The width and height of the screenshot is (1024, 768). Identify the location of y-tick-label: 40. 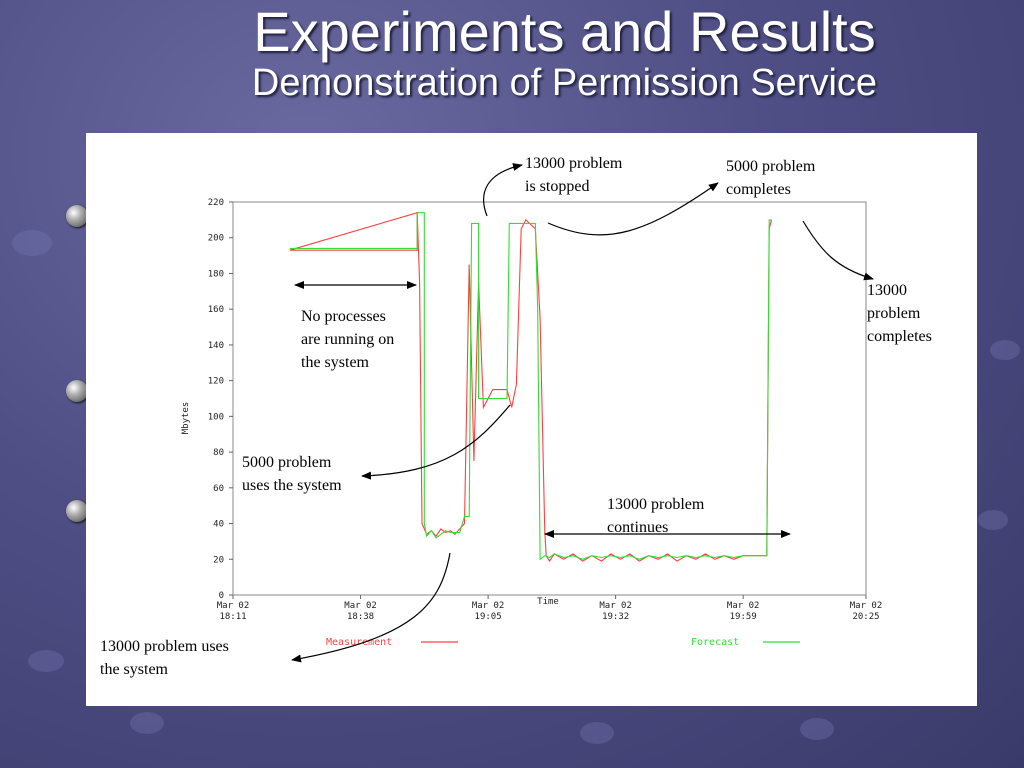
(218, 525).